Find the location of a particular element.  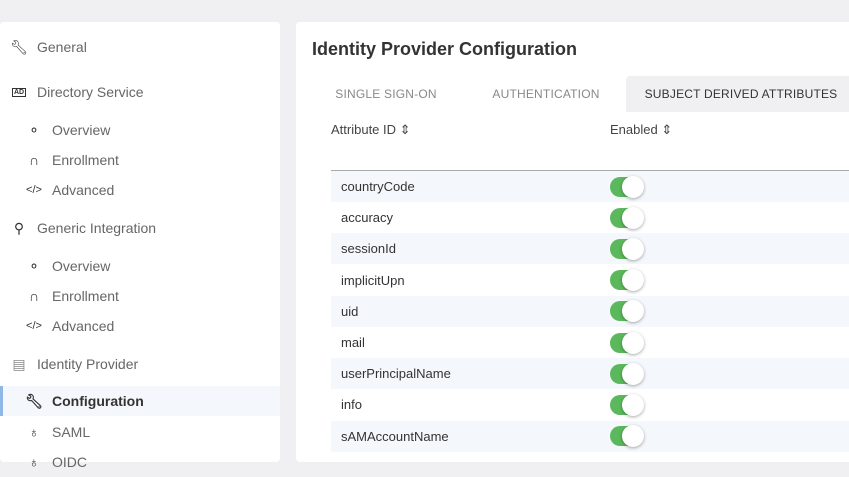

sidebar-item-general: 🔧︎ General is located at coordinates (48, 47).